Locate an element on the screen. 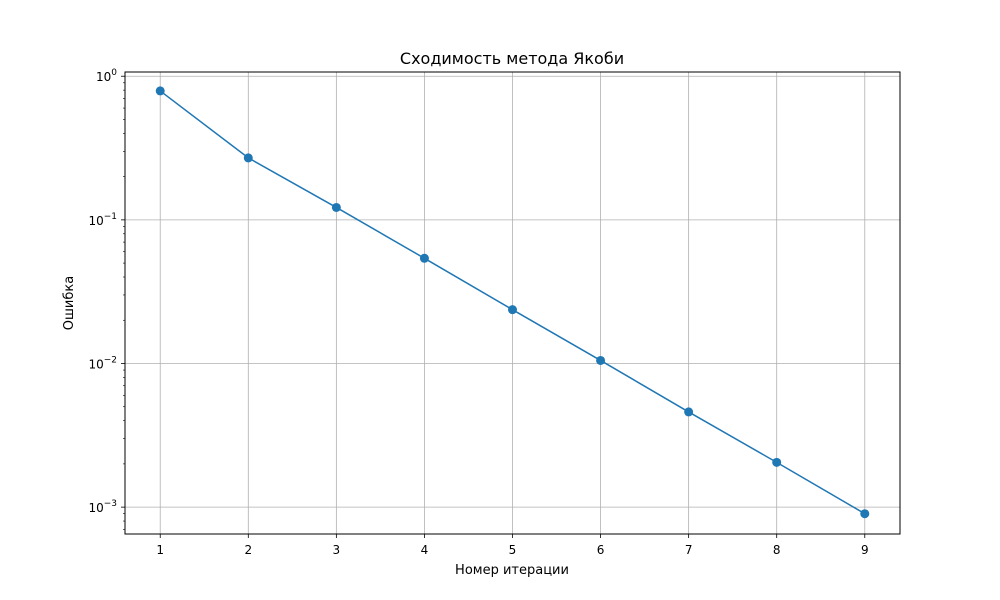 The width and height of the screenshot is (1000, 600). y-tick-exponent: 0 is located at coordinates (114, 73).